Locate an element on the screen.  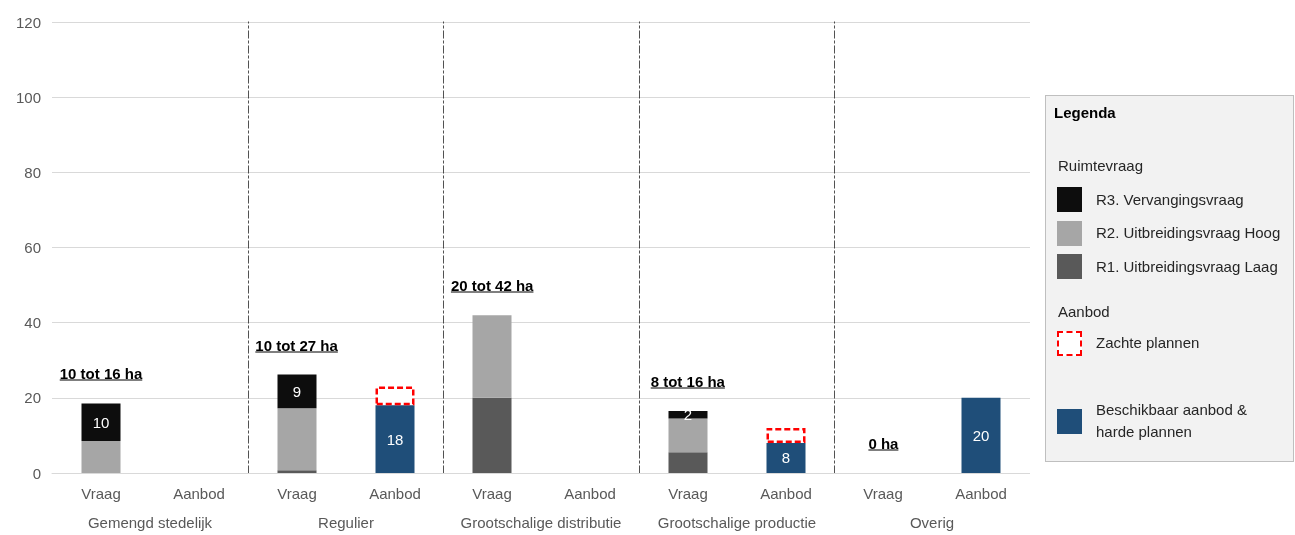
data-label: 8 is located at coordinates (785, 458).